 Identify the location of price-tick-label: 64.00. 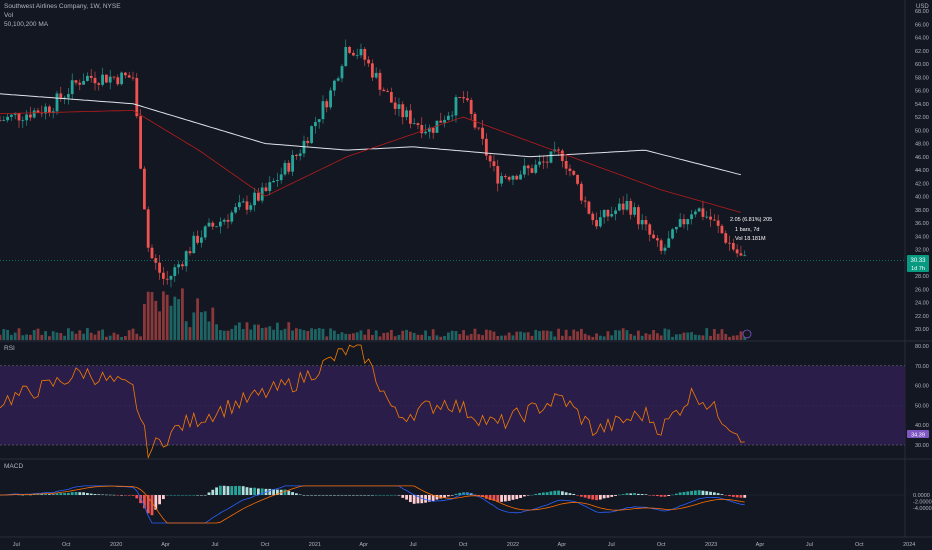
(922, 39).